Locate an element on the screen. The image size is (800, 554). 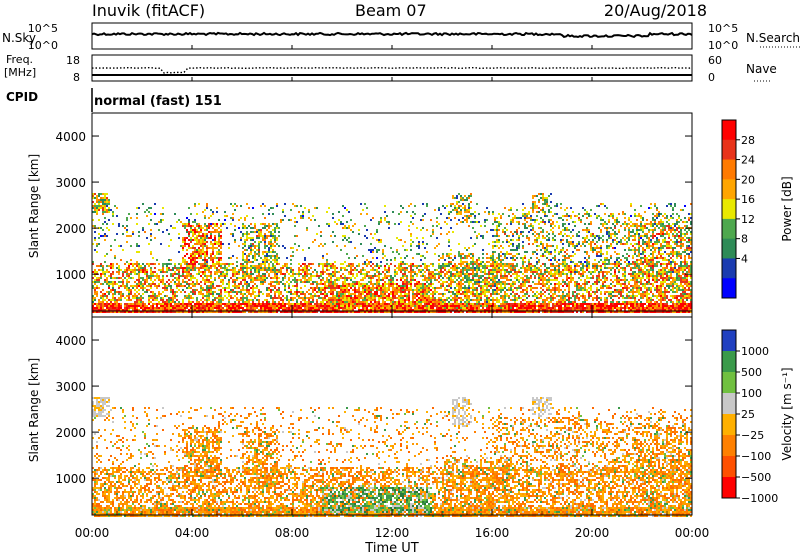
power-colorbar-tick: 16 is located at coordinates (748, 199).